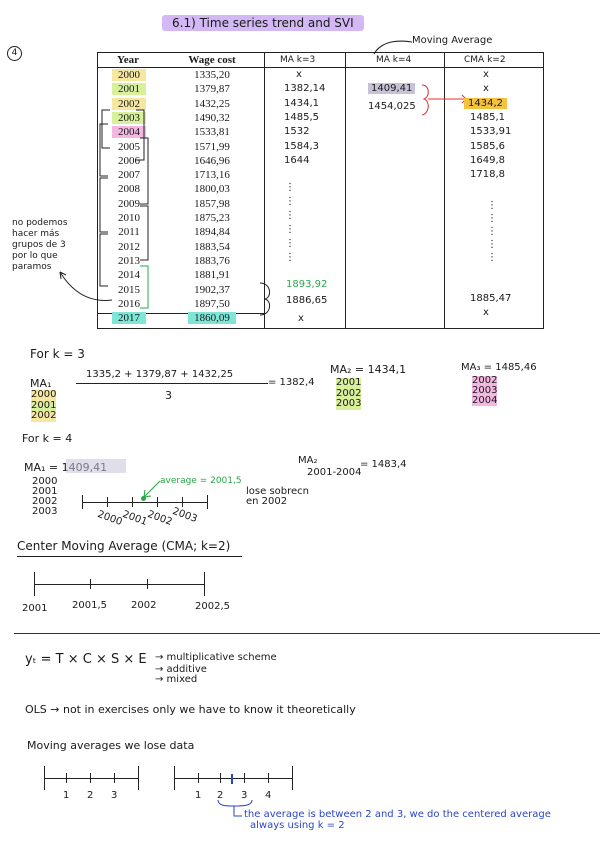  I want to click on cma-heading: Center Moving Average (CMA; k=2), so click(124, 546).